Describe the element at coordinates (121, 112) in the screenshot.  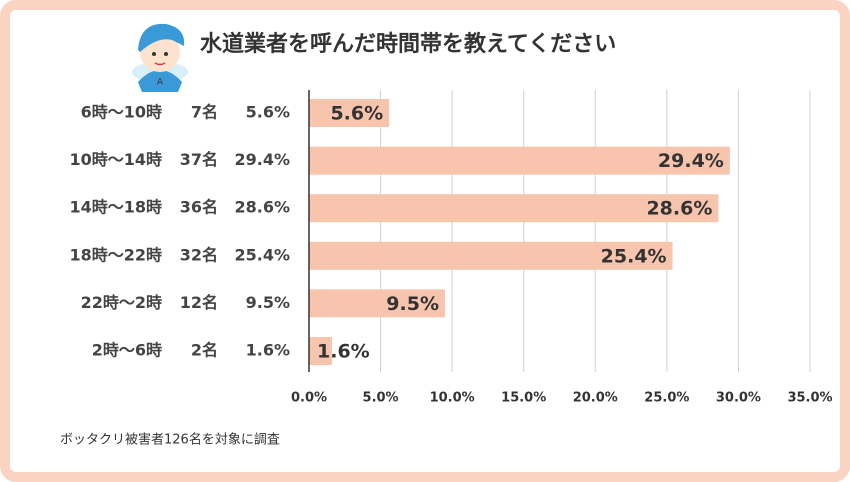
I see `category-label: 6時〜10時` at that location.